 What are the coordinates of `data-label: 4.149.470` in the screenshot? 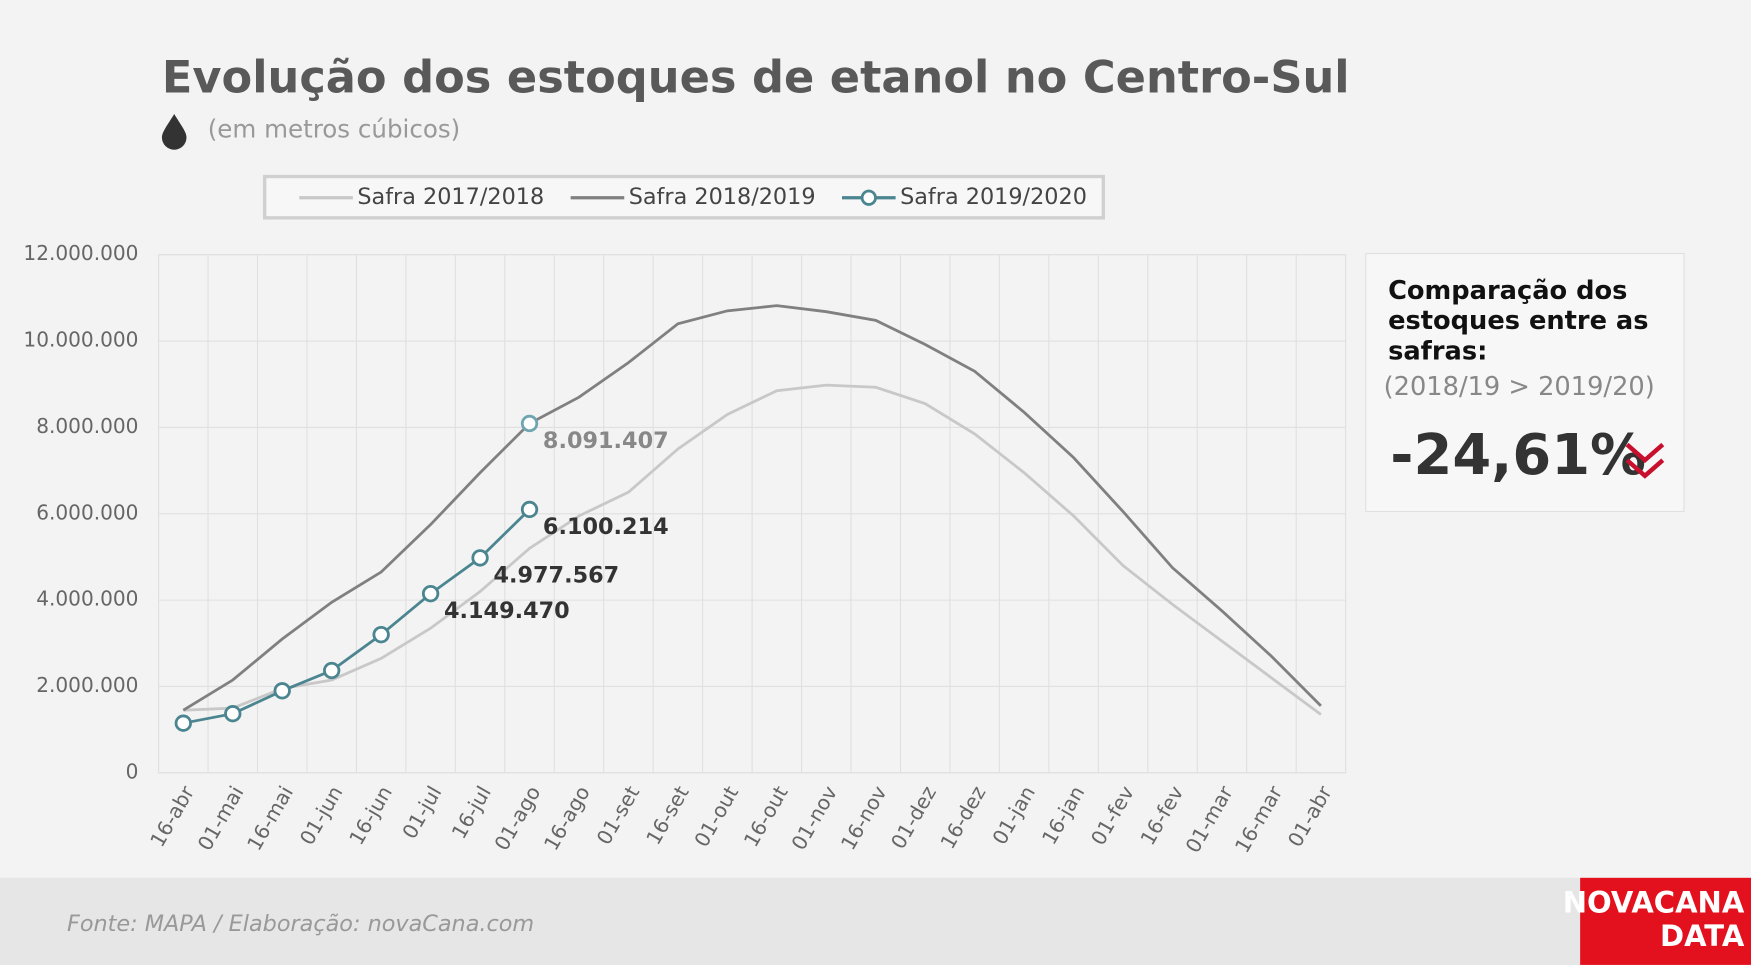 It's located at (507, 611).